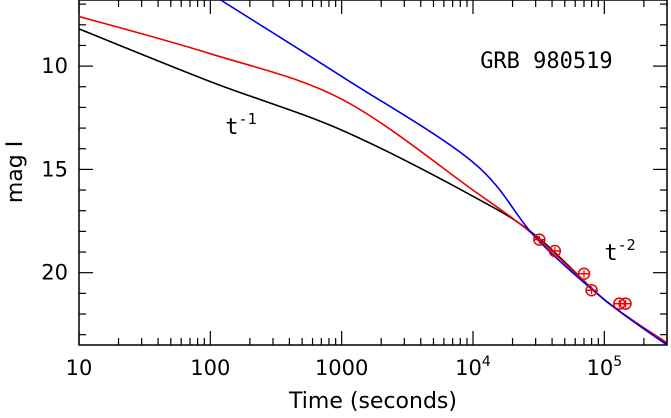 Image resolution: width=671 pixels, height=418 pixels. What do you see at coordinates (54, 66) in the screenshot?
I see `y-tick-label: 10` at bounding box center [54, 66].